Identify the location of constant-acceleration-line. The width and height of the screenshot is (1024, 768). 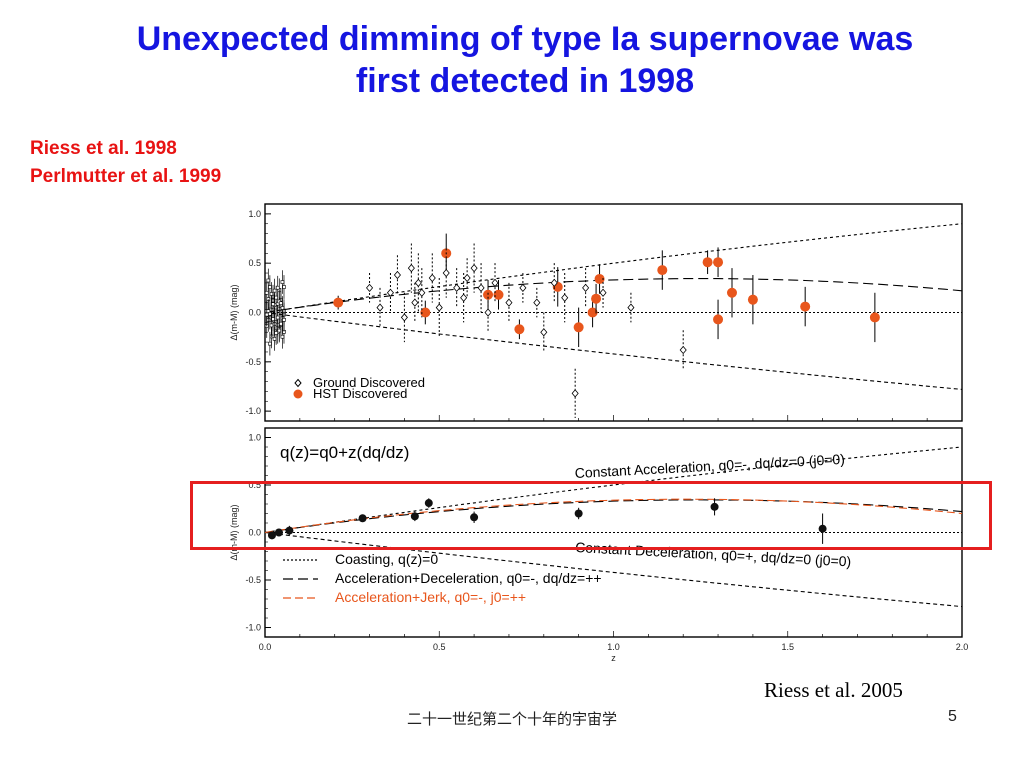
(613, 268).